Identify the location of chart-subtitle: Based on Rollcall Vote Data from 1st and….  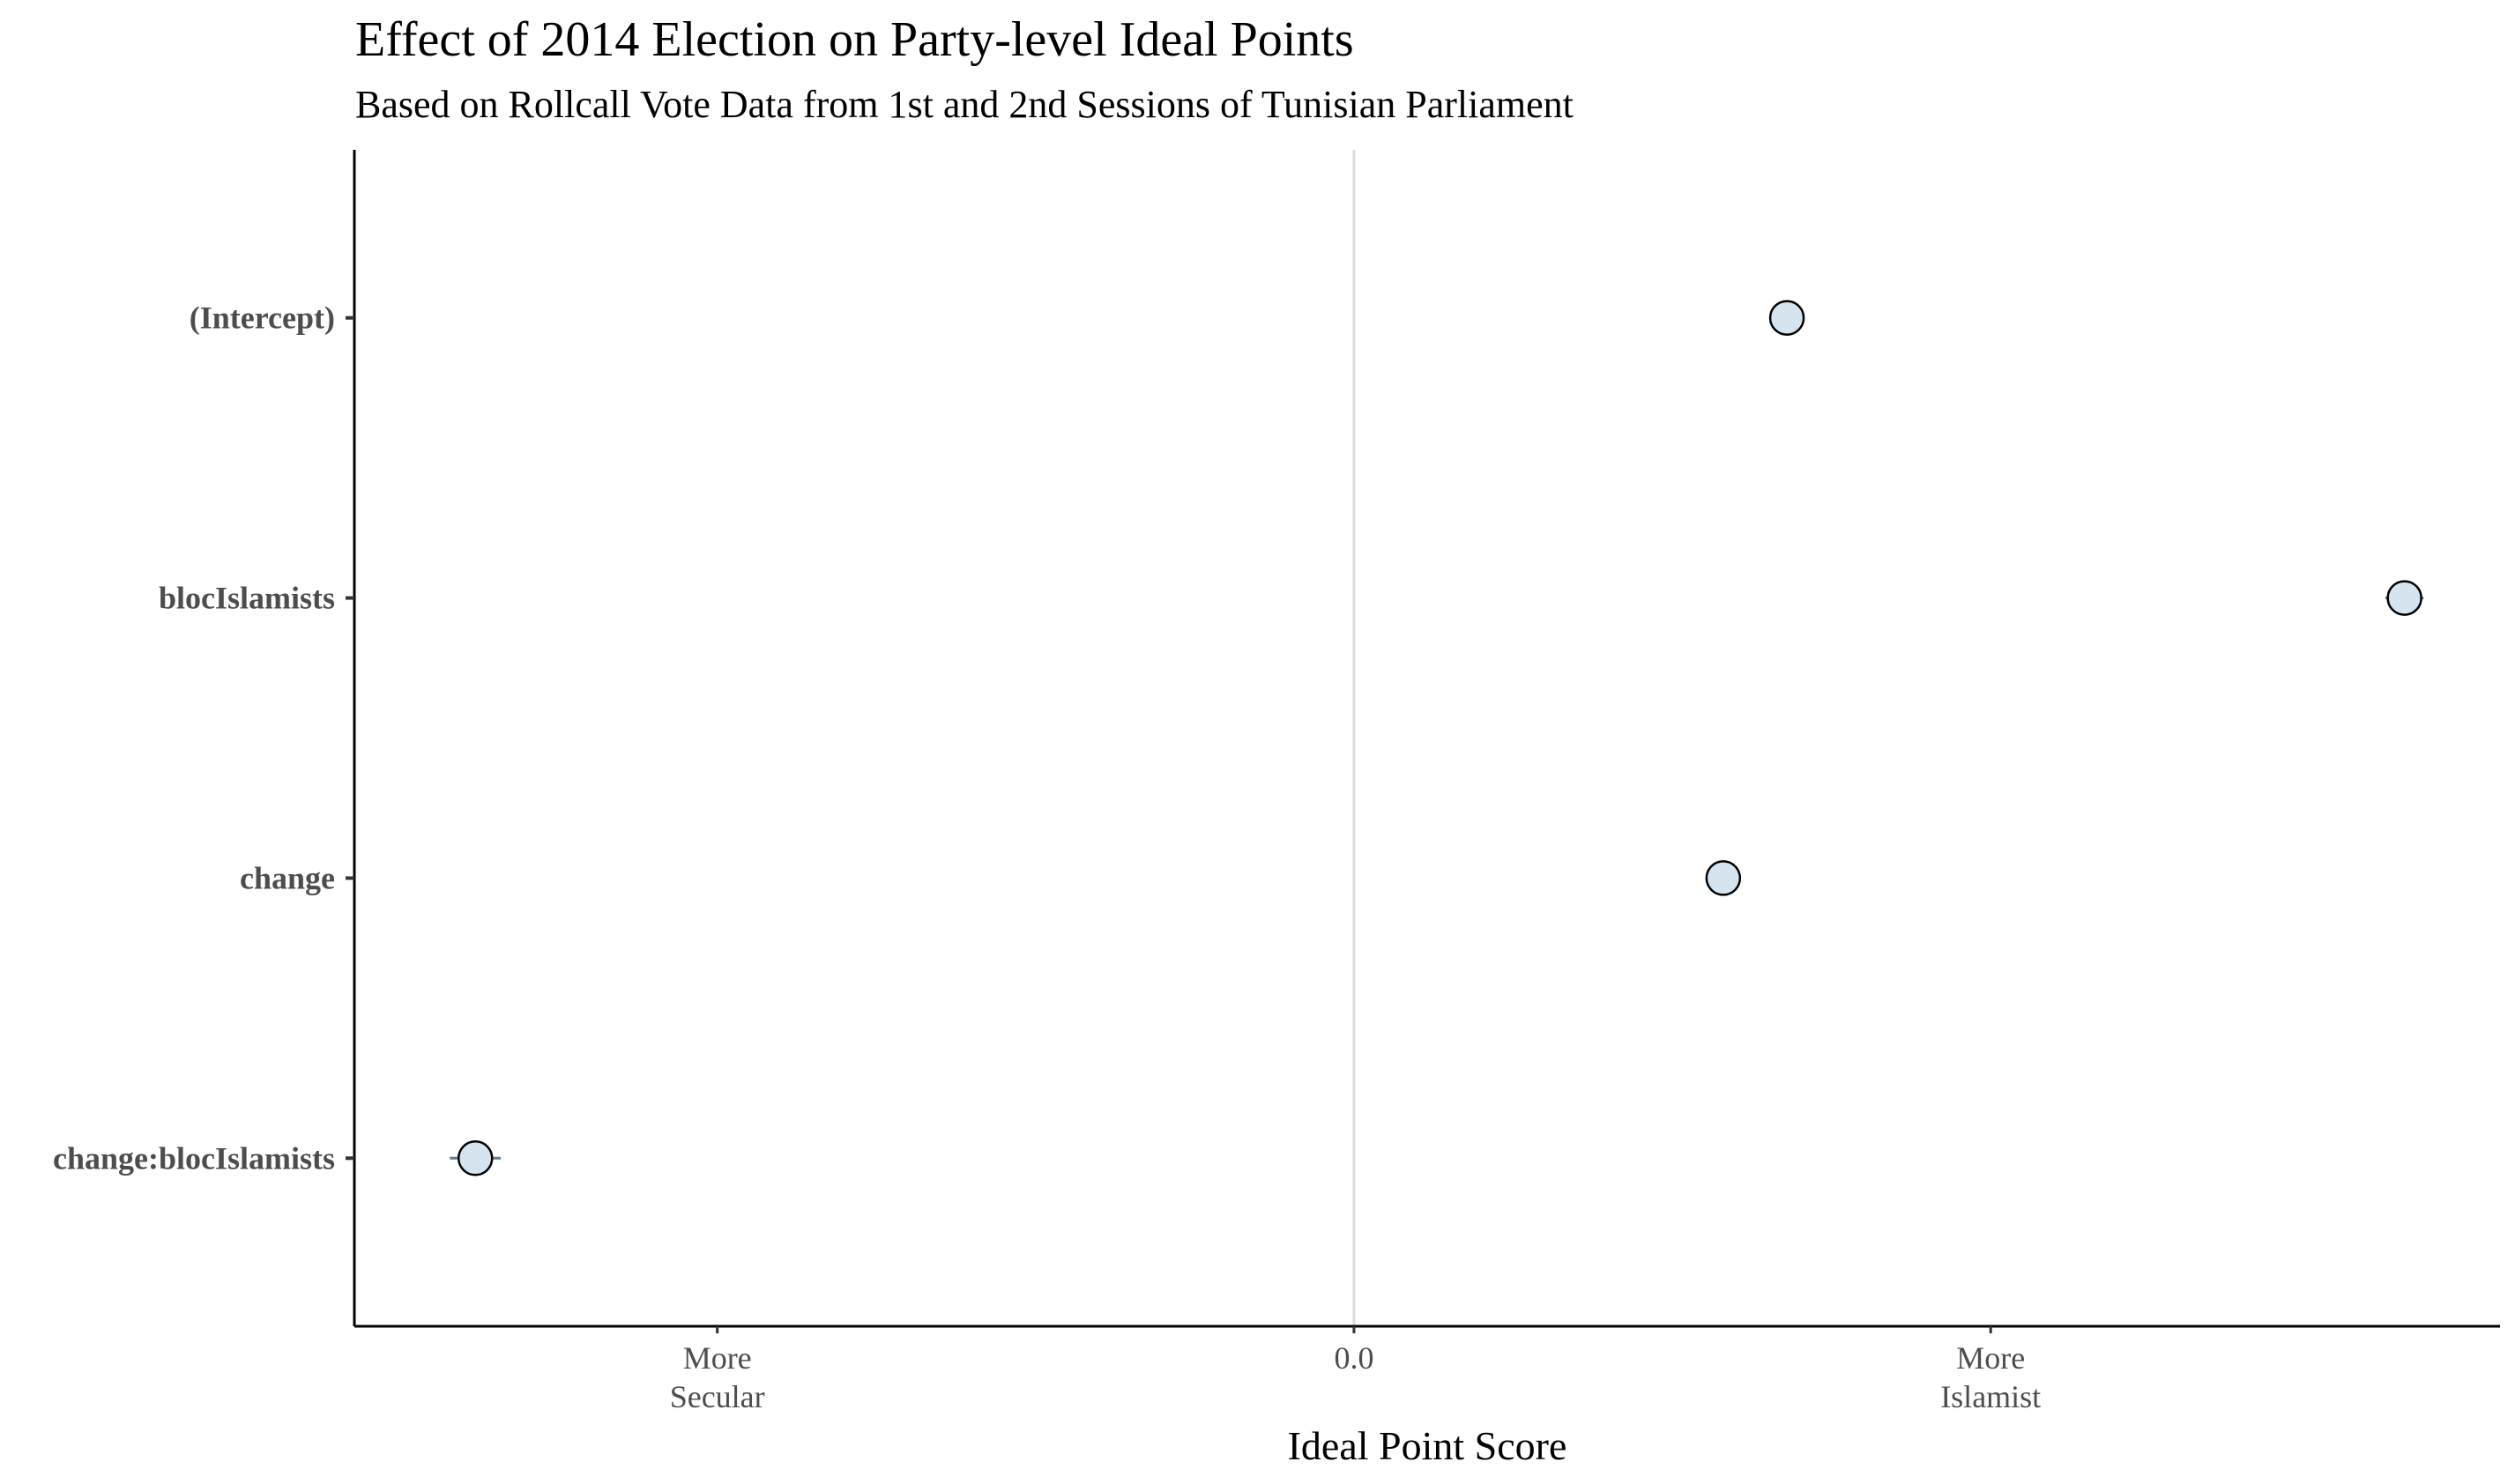
(964, 104).